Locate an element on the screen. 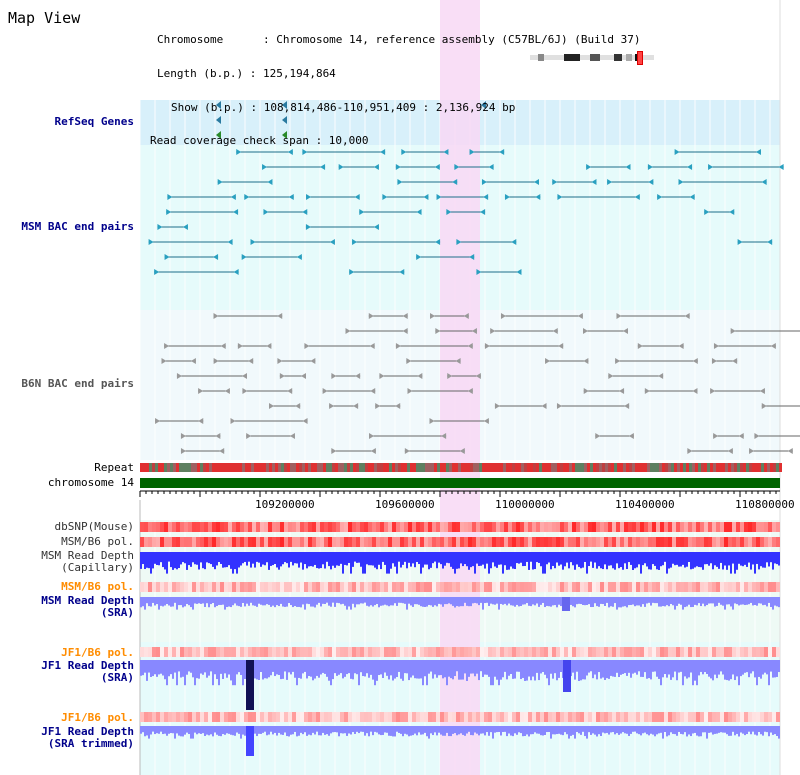  msm-bac-label: MSM BAC end pairs is located at coordinates (77, 226).